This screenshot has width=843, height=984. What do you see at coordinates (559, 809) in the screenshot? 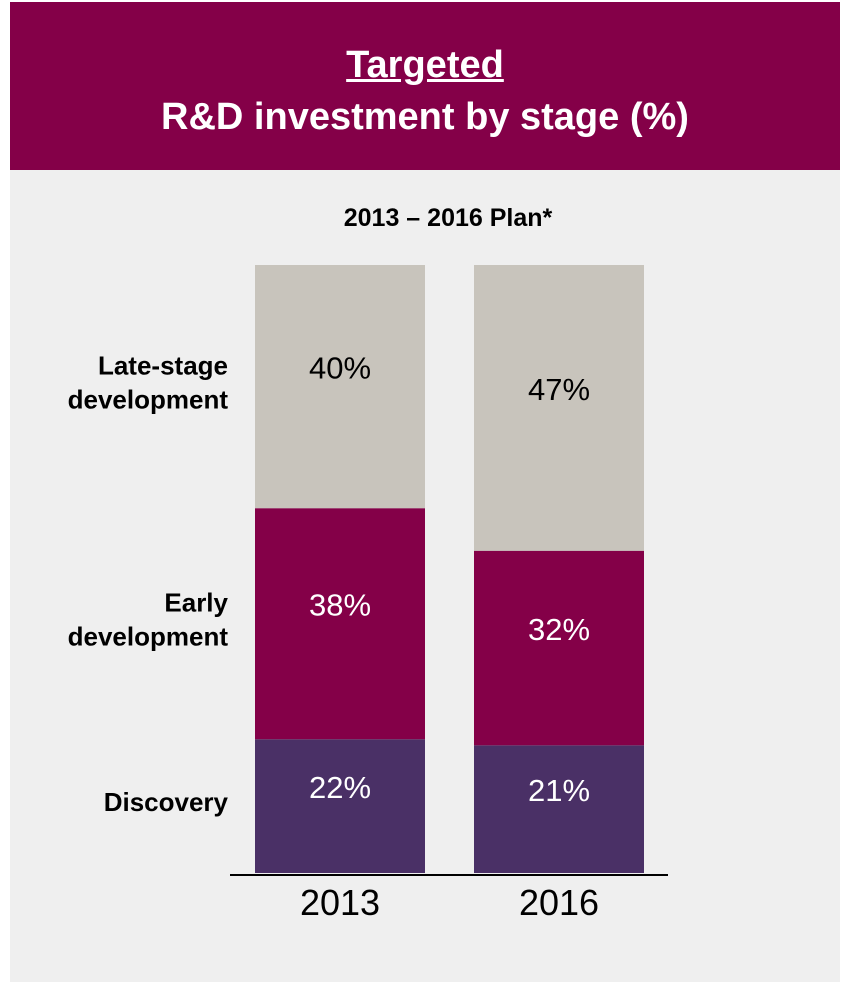
I see `bar-segment-discovery-2016` at bounding box center [559, 809].